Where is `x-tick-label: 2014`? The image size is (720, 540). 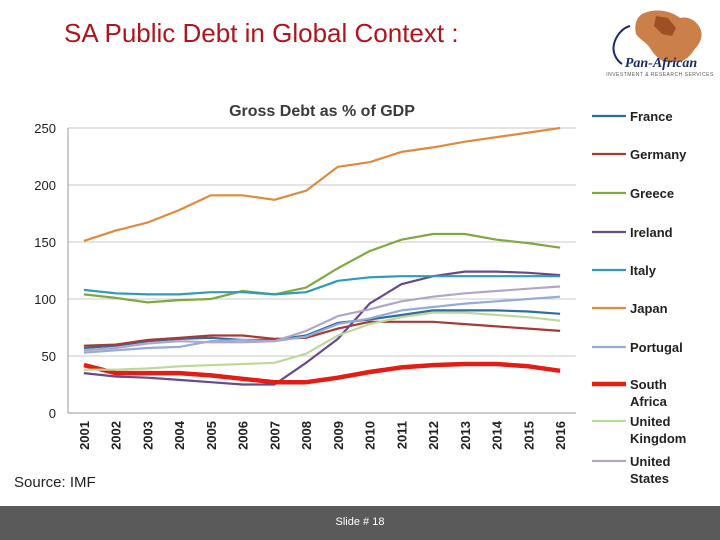
x-tick-label: 2014 is located at coordinates (497, 435).